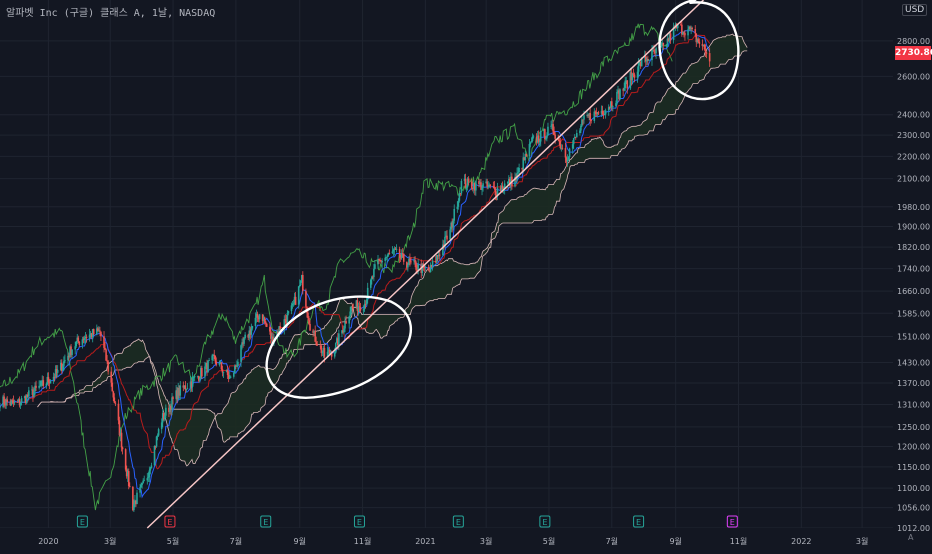 The image size is (932, 554). I want to click on x-tick-label: 2022, so click(801, 541).